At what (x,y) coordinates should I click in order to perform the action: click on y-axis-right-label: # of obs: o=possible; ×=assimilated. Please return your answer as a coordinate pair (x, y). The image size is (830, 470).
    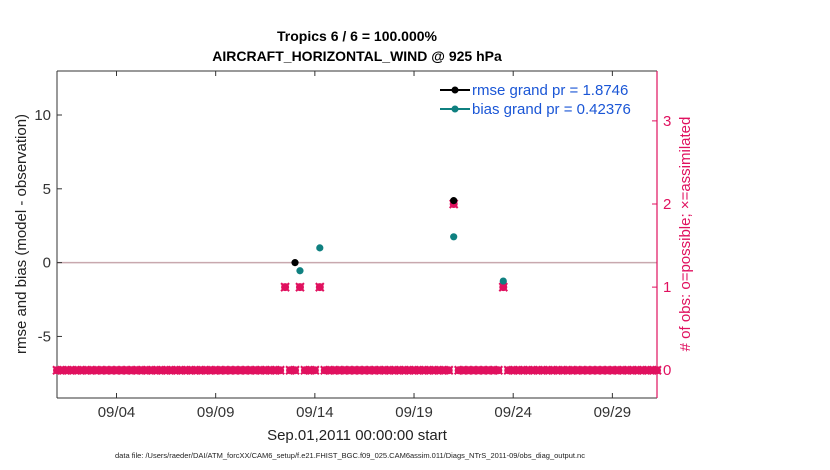
    Looking at the image, I should click on (685, 234).